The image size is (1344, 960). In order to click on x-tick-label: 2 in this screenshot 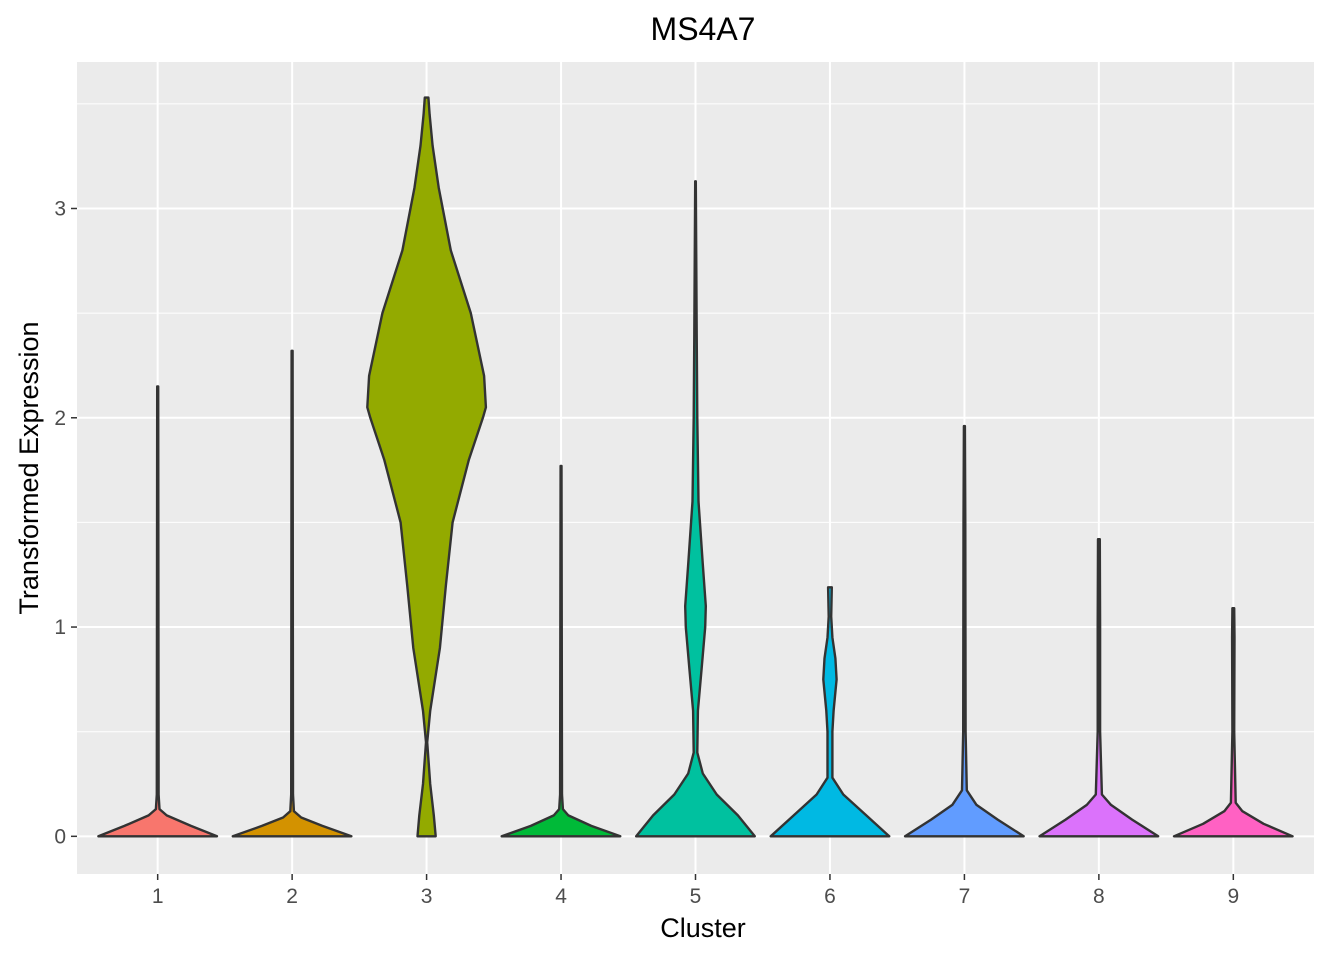, I will do `click(292, 896)`.